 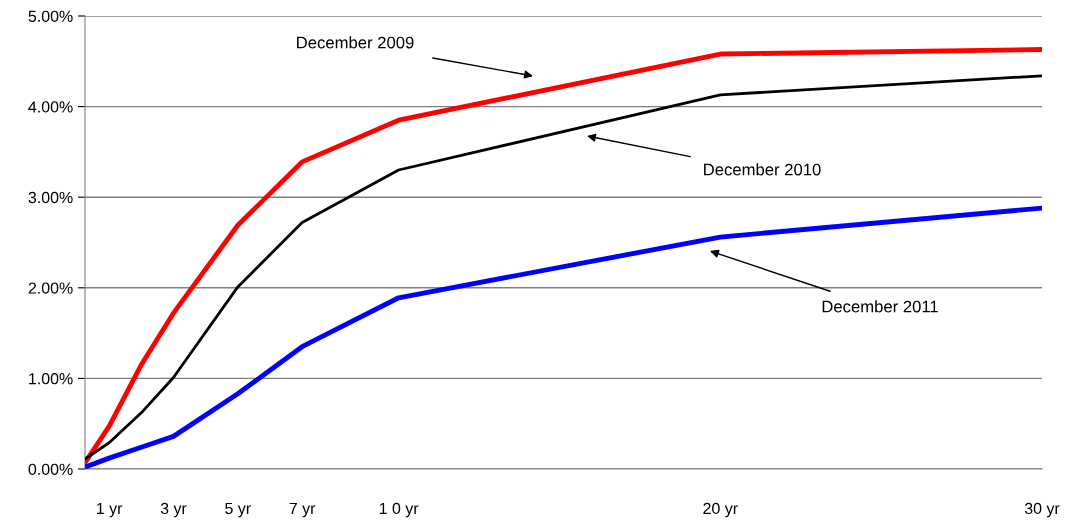 What do you see at coordinates (1042, 510) in the screenshot?
I see `x-tick-label: 30 yr` at bounding box center [1042, 510].